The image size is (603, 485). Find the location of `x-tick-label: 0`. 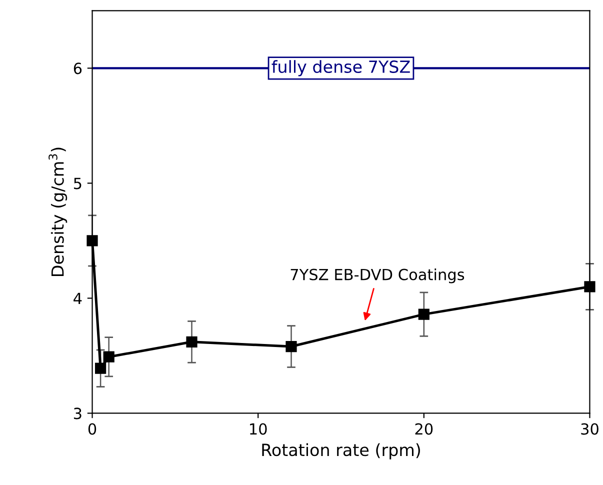

x-tick-label: 0 is located at coordinates (92, 429).